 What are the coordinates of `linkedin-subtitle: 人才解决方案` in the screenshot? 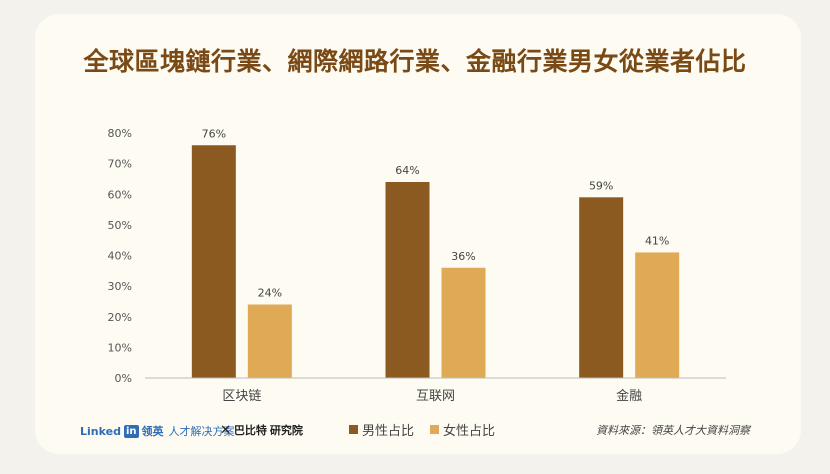 It's located at (201, 431).